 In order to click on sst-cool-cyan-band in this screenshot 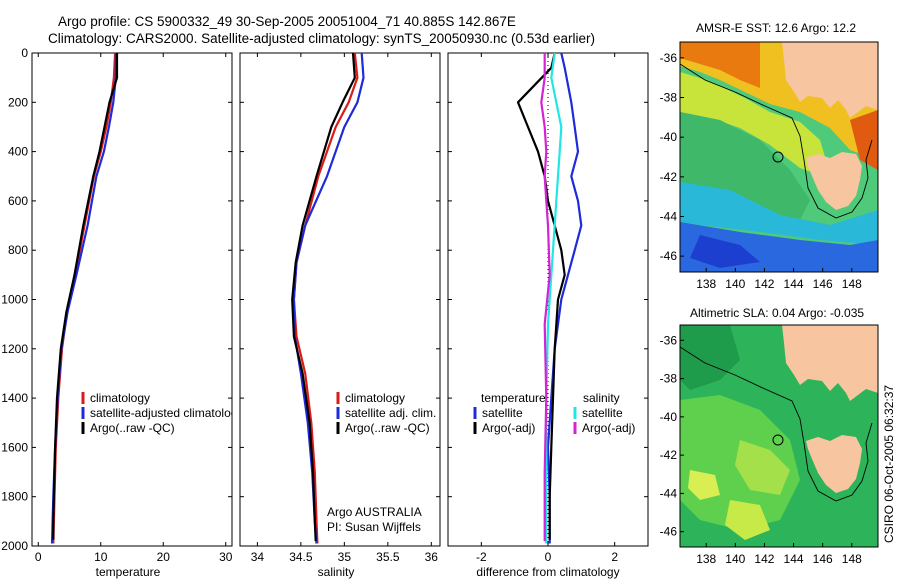, I will do `click(779, 213)`.